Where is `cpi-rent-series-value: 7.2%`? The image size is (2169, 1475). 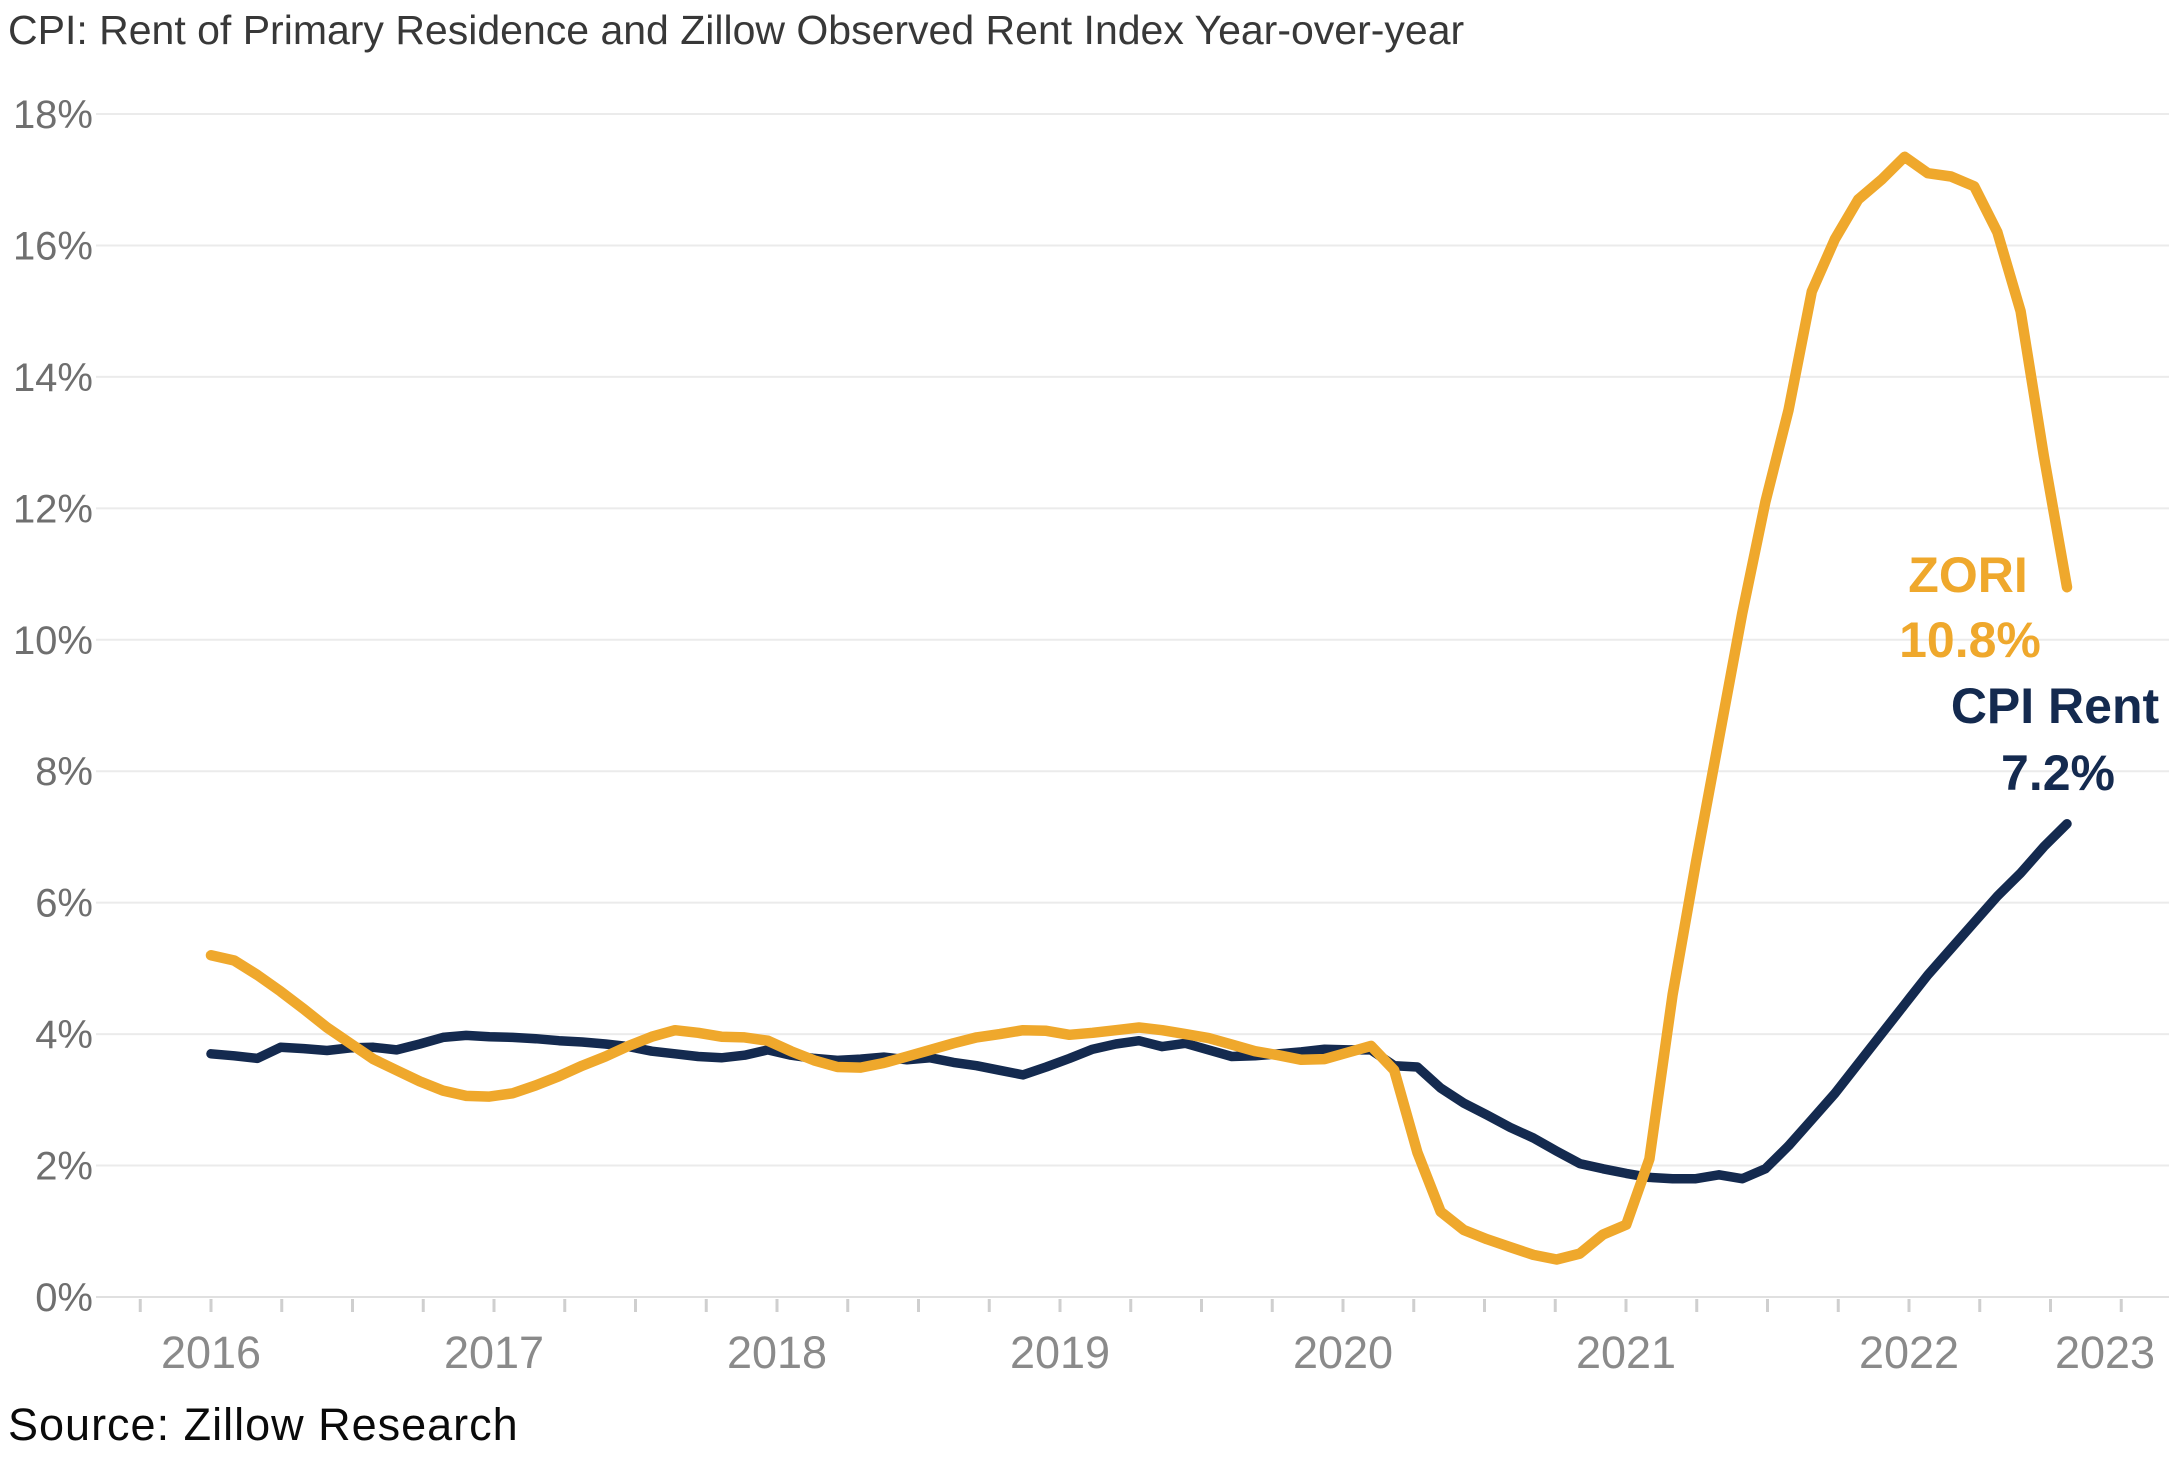 cpi-rent-series-value: 7.2% is located at coordinates (2058, 773).